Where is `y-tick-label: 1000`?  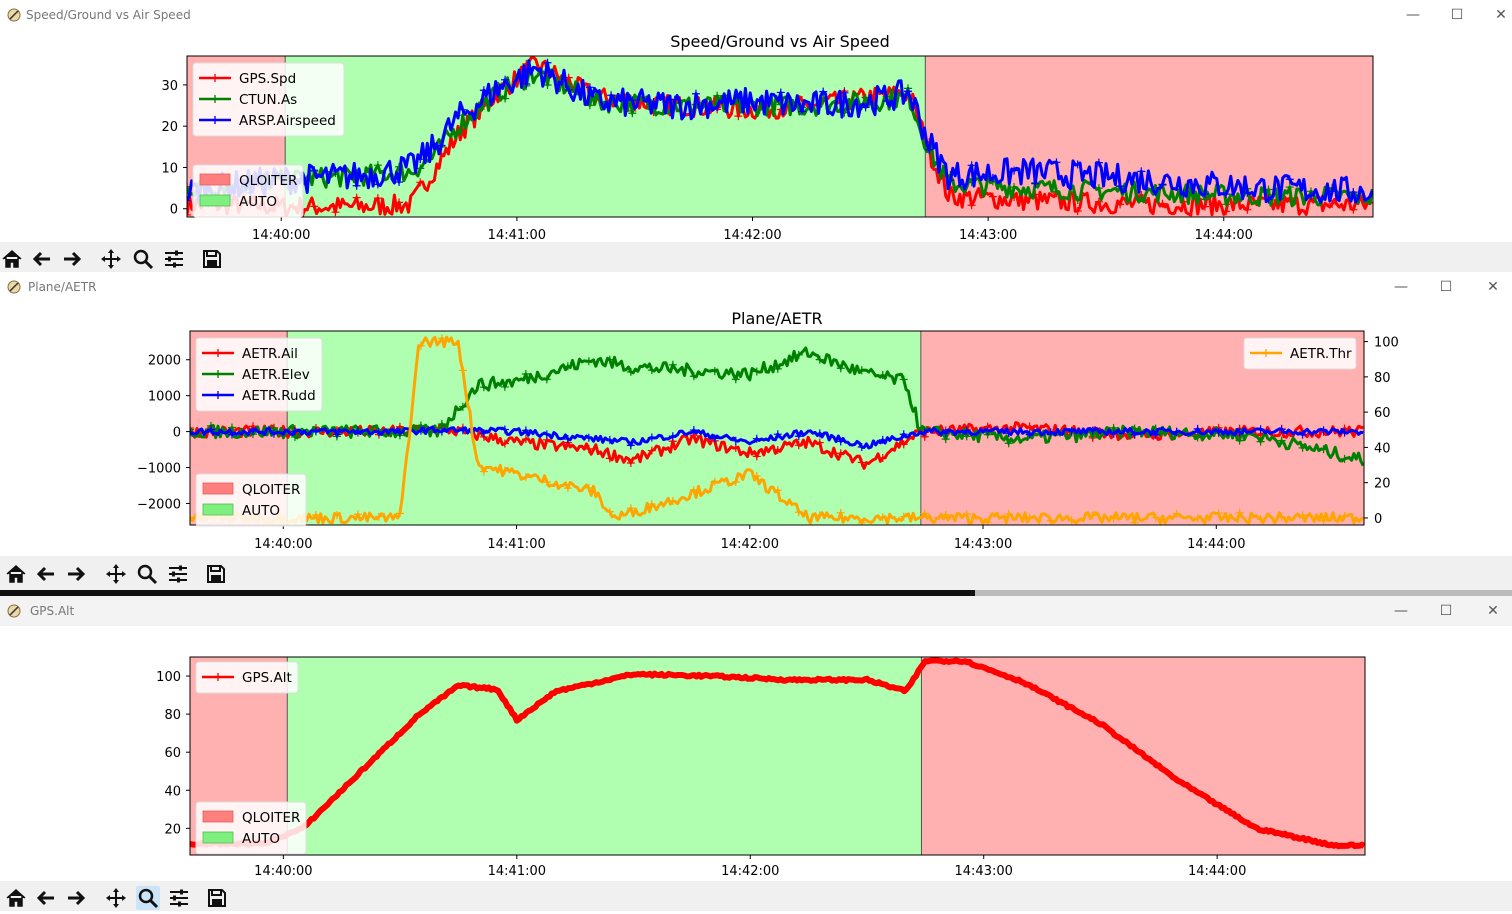
y-tick-label: 1000 is located at coordinates (164, 397).